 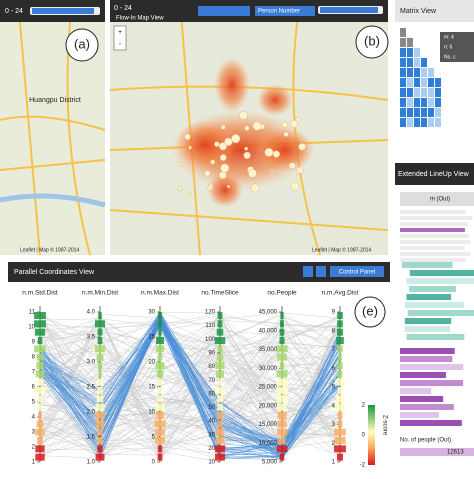 What do you see at coordinates (34, 388) in the screenshot?
I see `axis-tick-label: 6` at bounding box center [34, 388].